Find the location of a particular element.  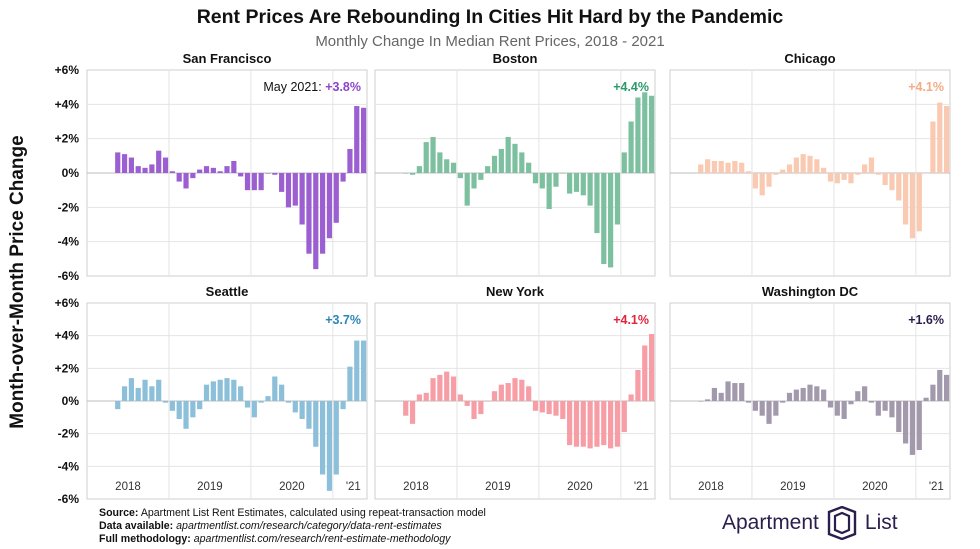

y-tick-label: -6% is located at coordinates (69, 498).